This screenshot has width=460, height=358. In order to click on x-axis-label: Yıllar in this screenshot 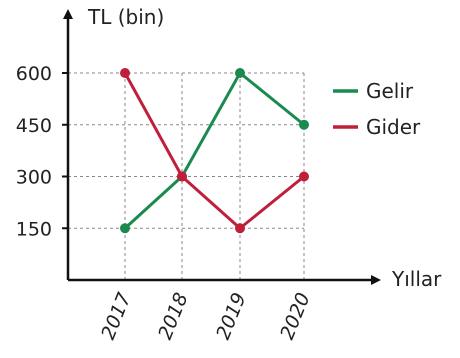, I will do `click(416, 279)`.